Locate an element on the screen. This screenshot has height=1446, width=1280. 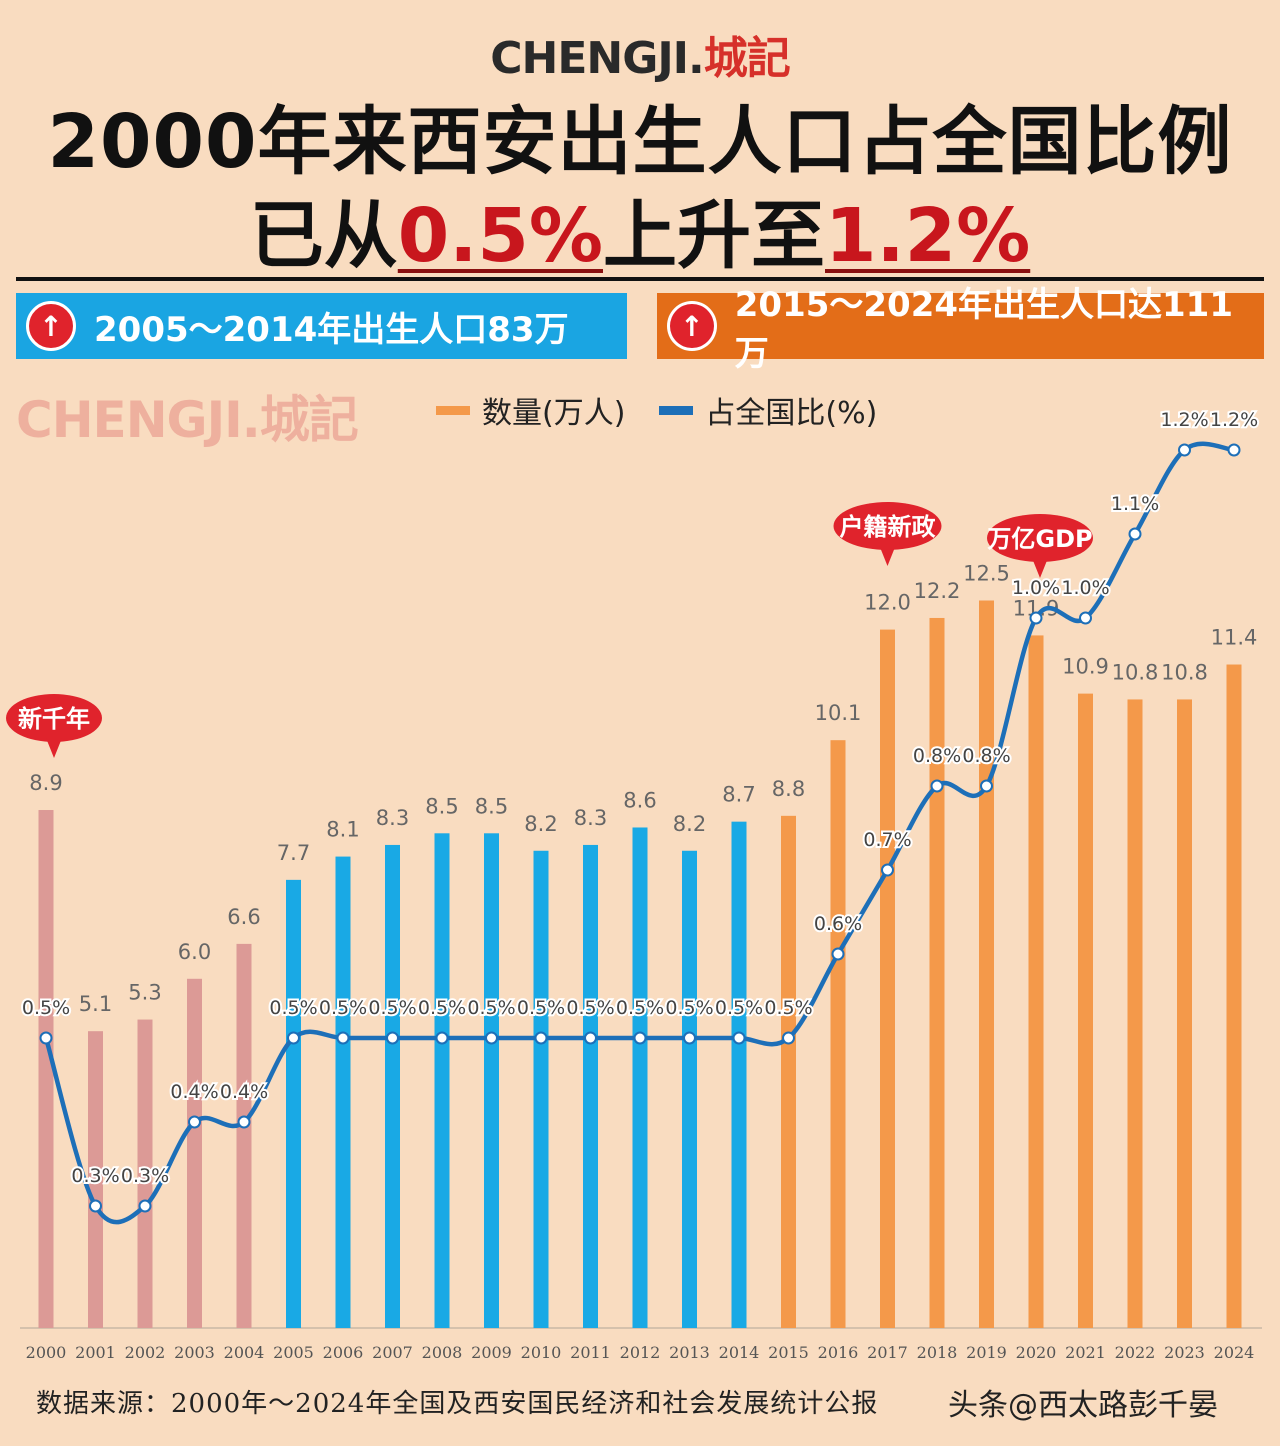
x-tick-label-2005: 2005 is located at coordinates (293, 1352).